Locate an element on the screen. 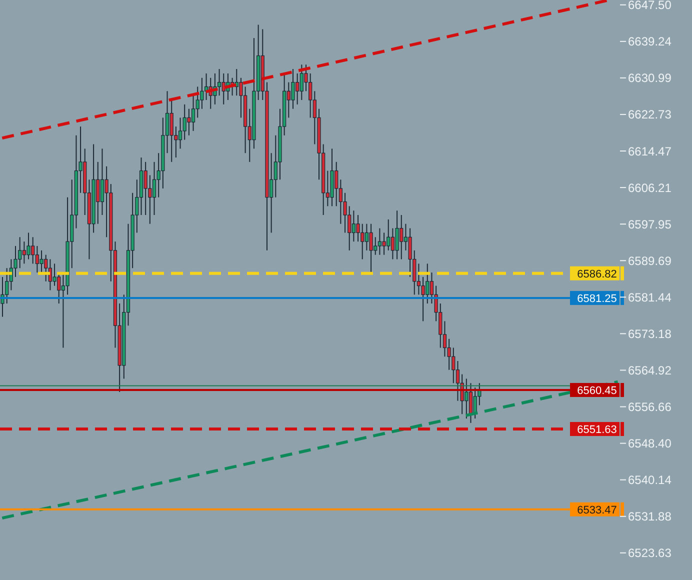 This screenshot has width=692, height=580. ref-line-label: 6551.63 is located at coordinates (597, 430).